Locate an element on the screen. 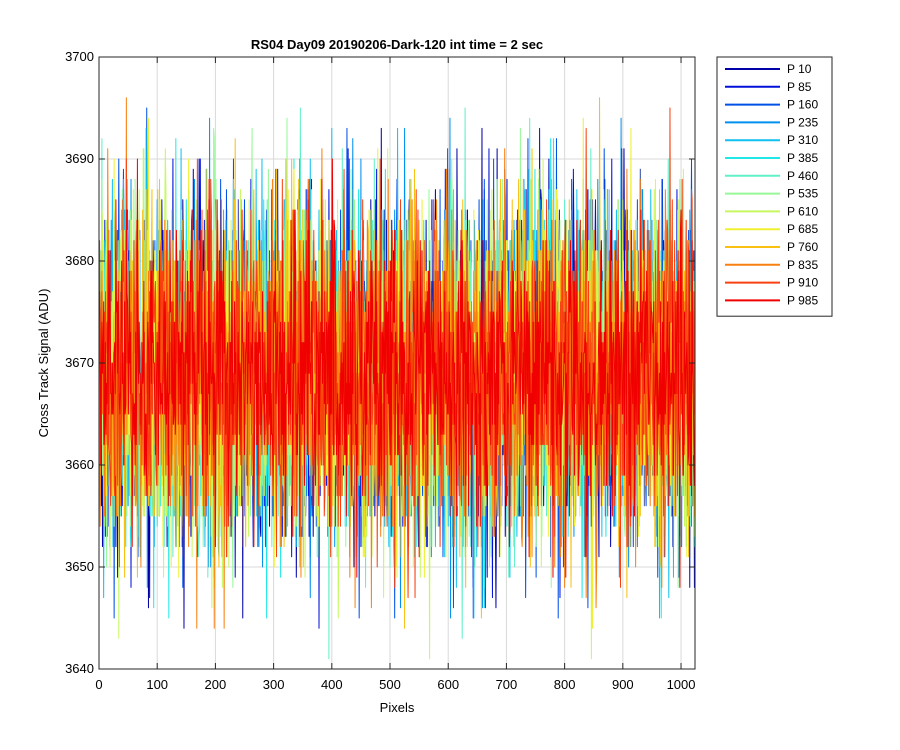 The image size is (900, 750). legend-entry-label: P 760 is located at coordinates (802, 247).